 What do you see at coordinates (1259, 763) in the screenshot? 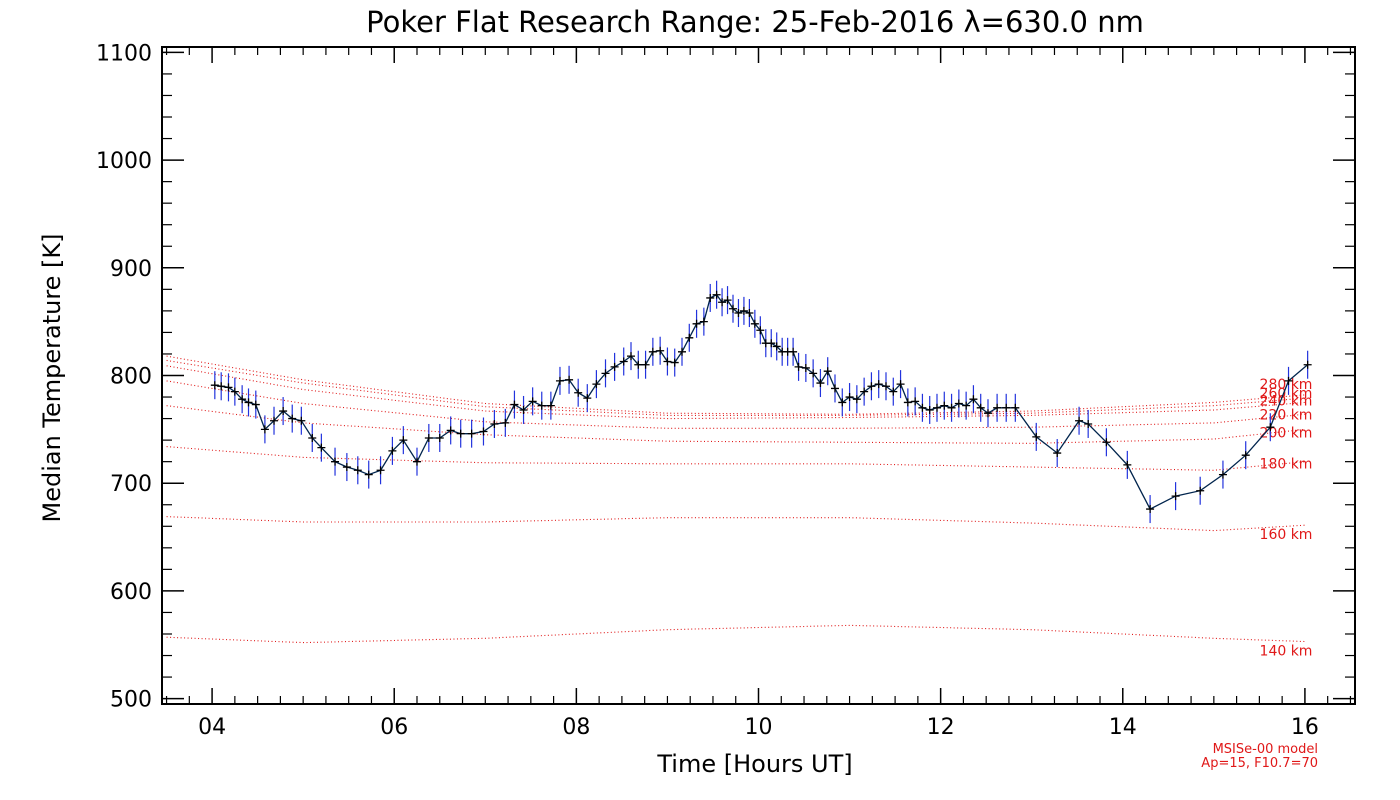
I see `model-params-note: Ap=15, F10.7=70` at bounding box center [1259, 763].